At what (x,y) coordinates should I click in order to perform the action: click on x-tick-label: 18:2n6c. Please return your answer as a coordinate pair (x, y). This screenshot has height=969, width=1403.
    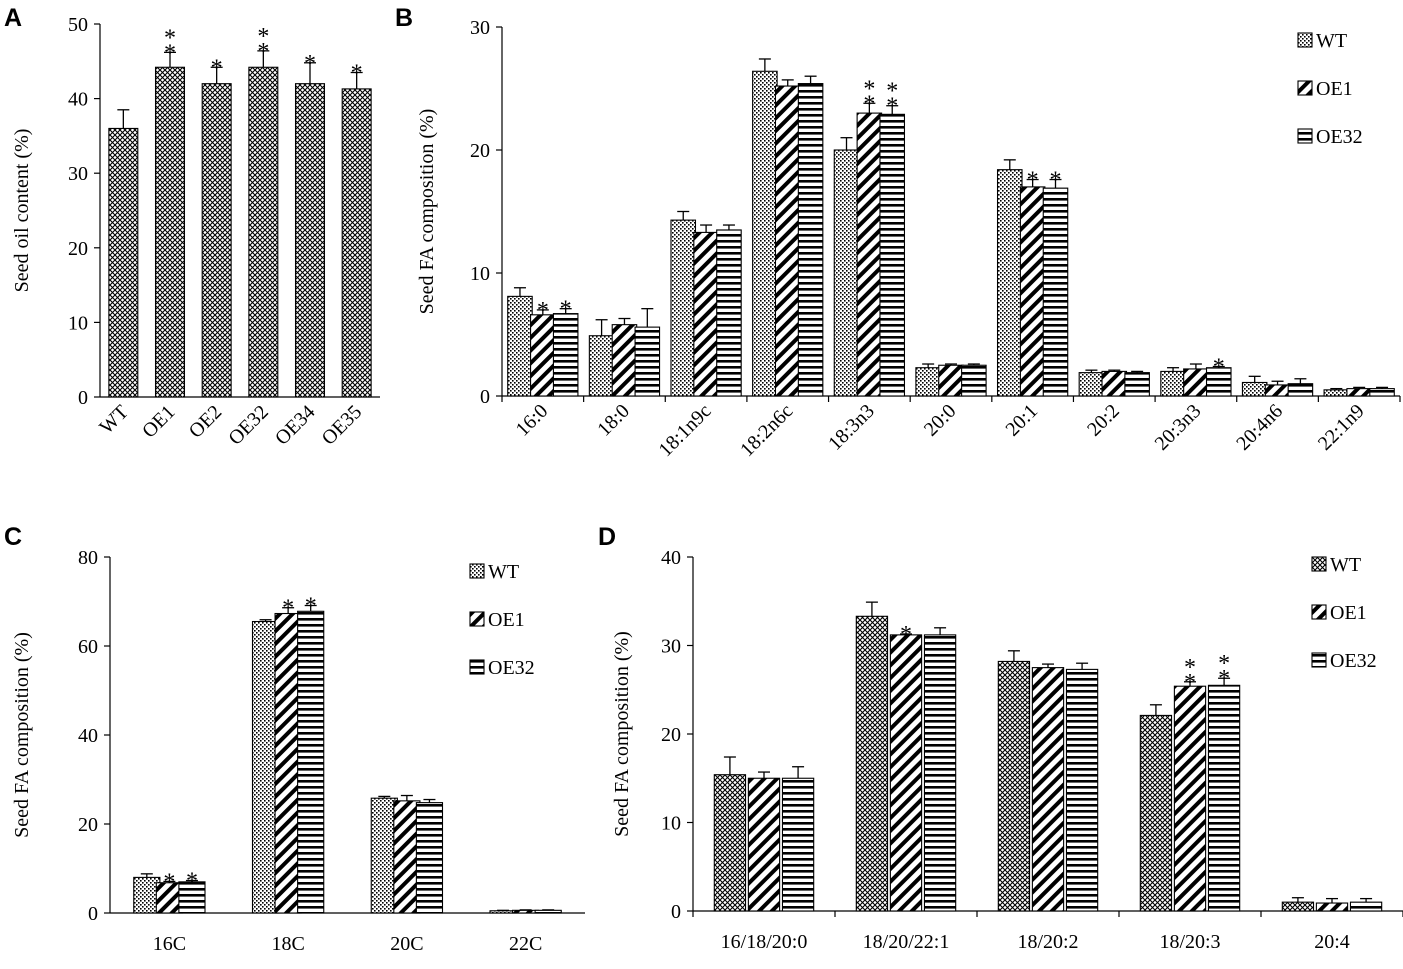
    Looking at the image, I should click on (766, 430).